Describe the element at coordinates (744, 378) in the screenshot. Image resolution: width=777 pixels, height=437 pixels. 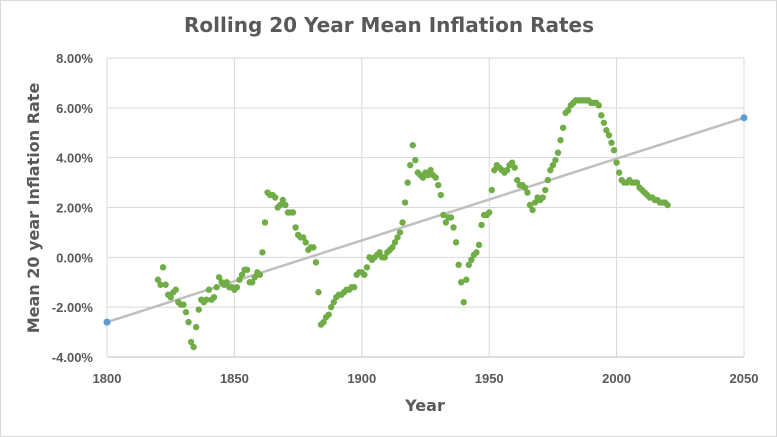
I see `x-tick-label: 2050` at that location.